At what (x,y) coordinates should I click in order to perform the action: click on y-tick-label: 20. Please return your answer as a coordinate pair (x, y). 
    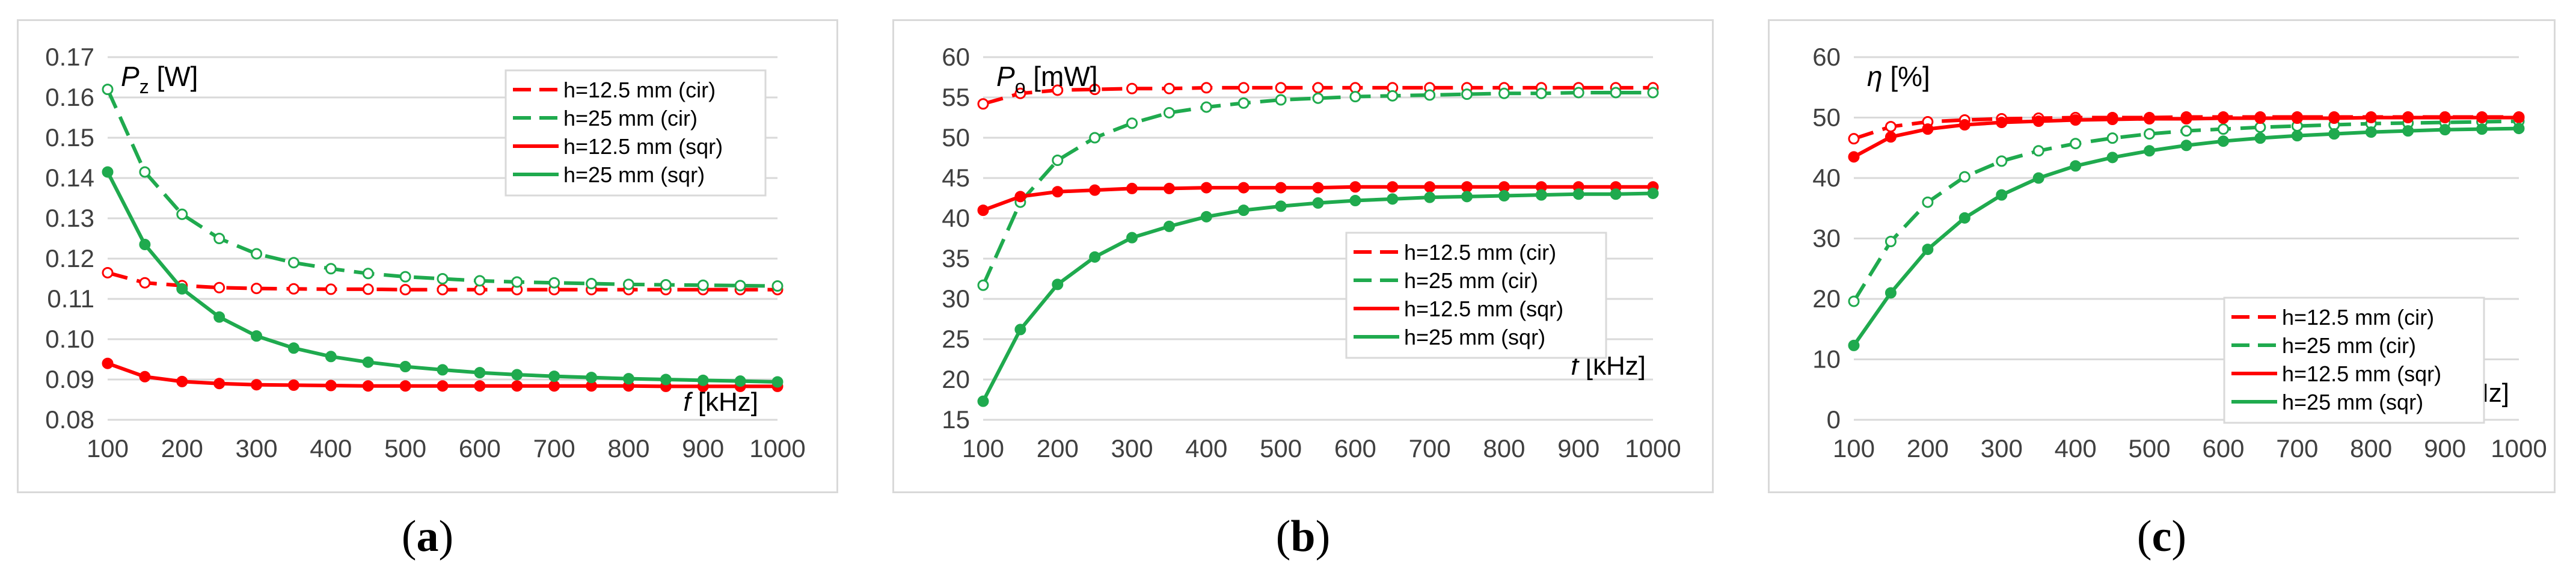
    Looking at the image, I should click on (1826, 298).